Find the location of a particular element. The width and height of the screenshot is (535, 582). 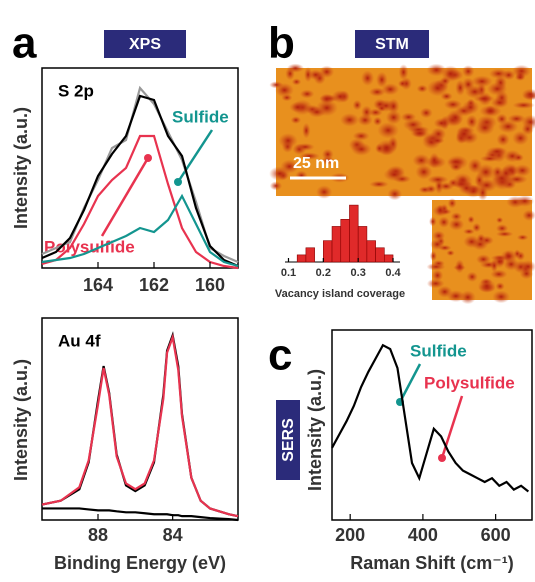

x-axis-label: Vacancy island coverage is located at coordinates (340, 294).